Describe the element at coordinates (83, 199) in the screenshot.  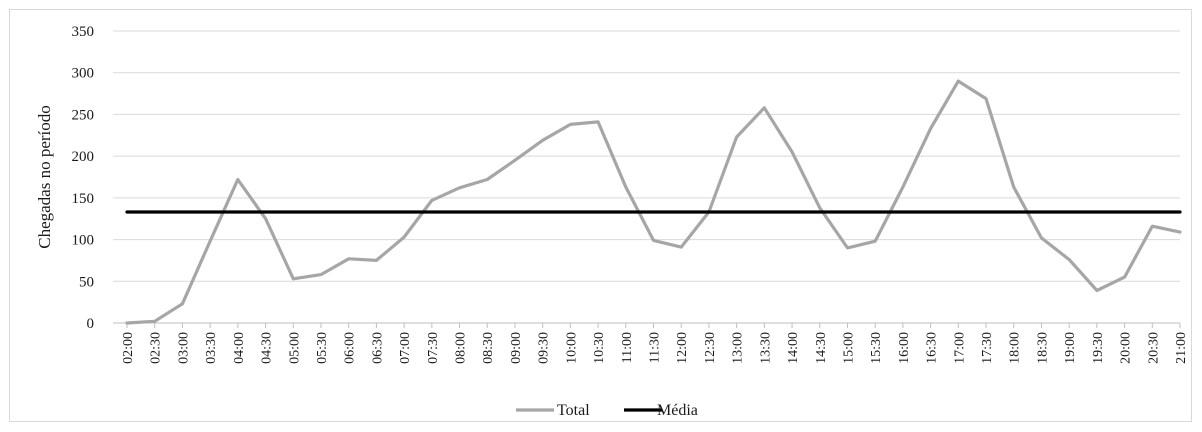
I see `y-tick-label: 150` at that location.